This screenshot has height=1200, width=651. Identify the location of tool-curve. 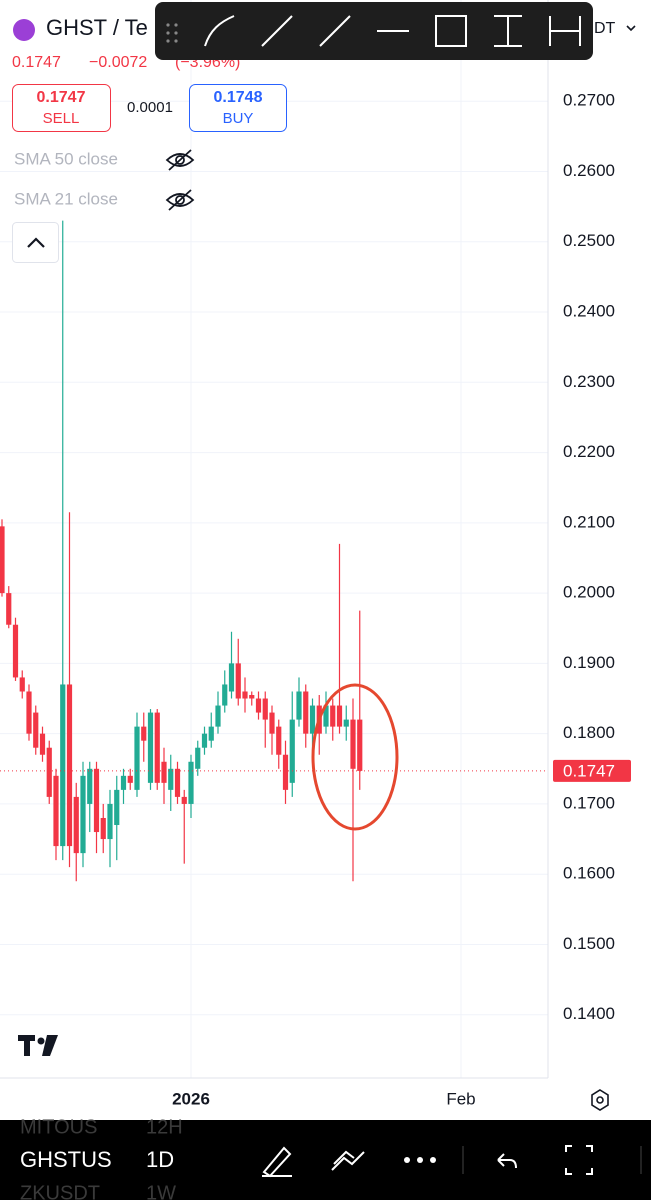
(219, 31).